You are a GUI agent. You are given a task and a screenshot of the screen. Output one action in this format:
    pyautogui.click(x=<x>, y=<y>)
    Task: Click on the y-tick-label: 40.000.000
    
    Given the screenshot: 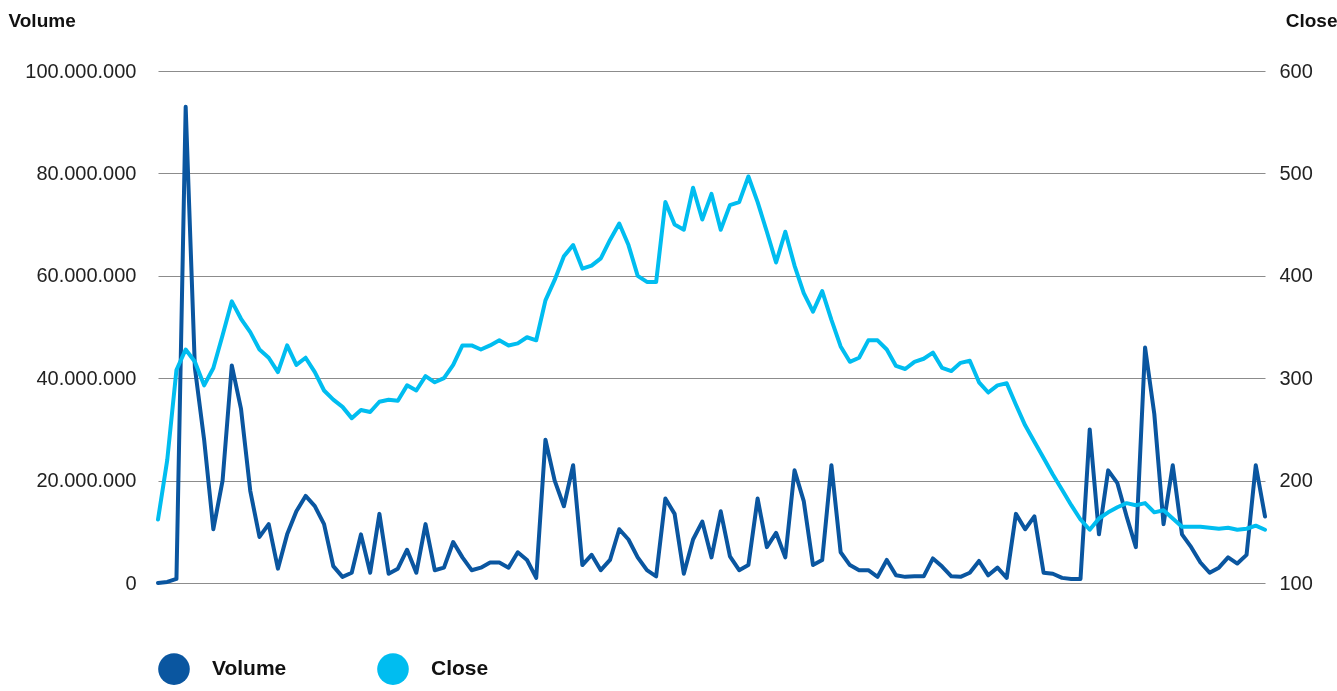 What is the action you would take?
    pyautogui.click(x=86, y=377)
    